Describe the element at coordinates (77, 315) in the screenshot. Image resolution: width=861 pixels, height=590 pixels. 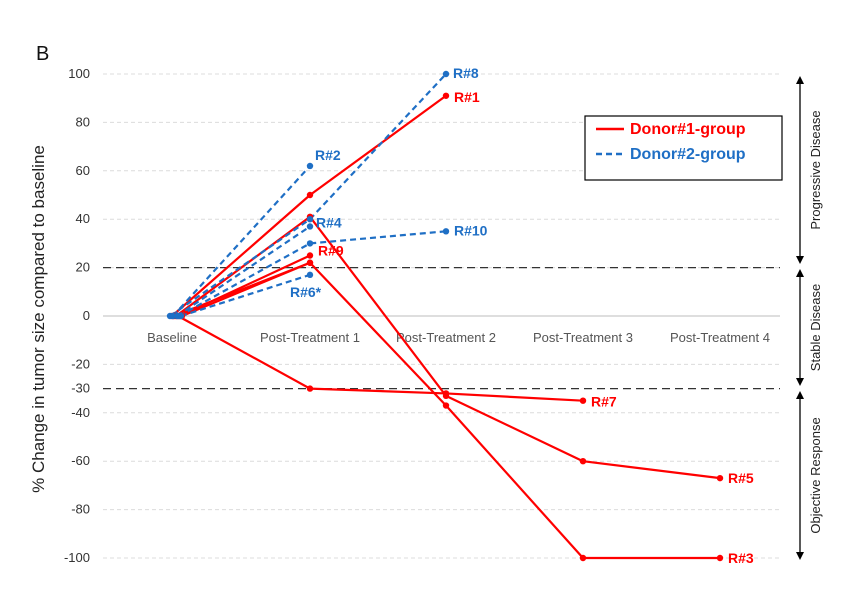
I see `y-tick-labels: 100 80 60 40 20 0 -20 -30 -40 -60 -80 -100` at that location.